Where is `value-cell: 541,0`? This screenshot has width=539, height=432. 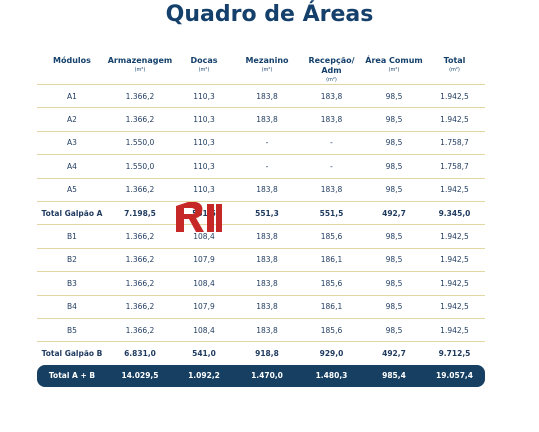
value-cell: 541,0 is located at coordinates (204, 353).